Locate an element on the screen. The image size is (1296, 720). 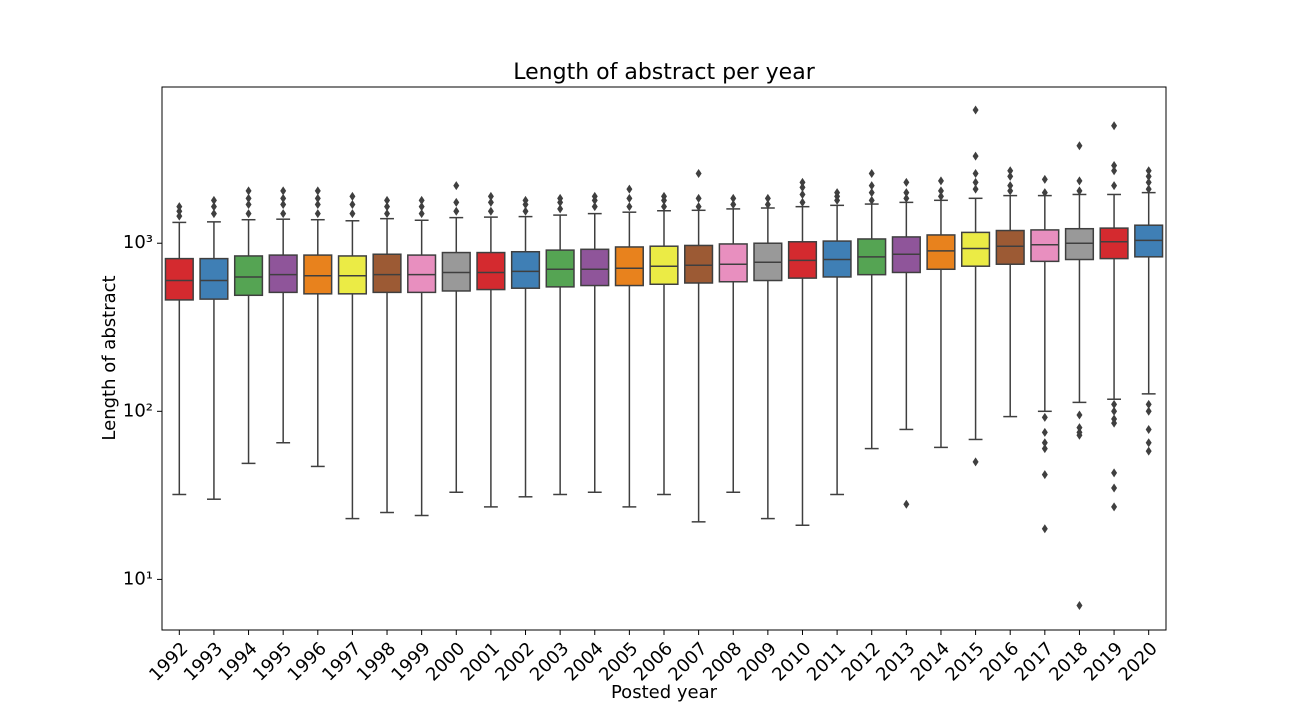
x-tick-label: 2006 is located at coordinates (653, 661).